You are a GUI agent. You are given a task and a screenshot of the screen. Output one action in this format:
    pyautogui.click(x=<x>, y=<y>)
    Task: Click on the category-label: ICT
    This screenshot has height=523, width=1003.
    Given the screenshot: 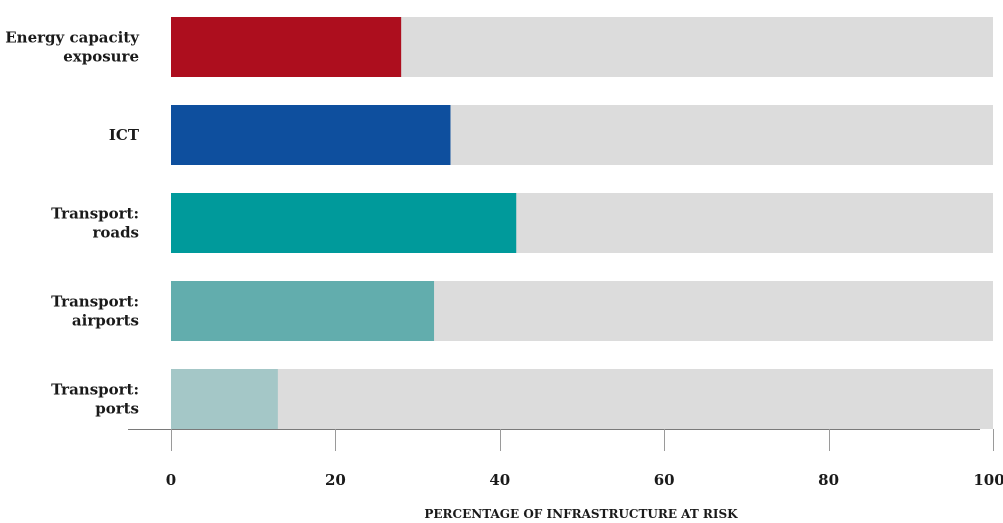 What is the action you would take?
    pyautogui.click(x=124, y=135)
    